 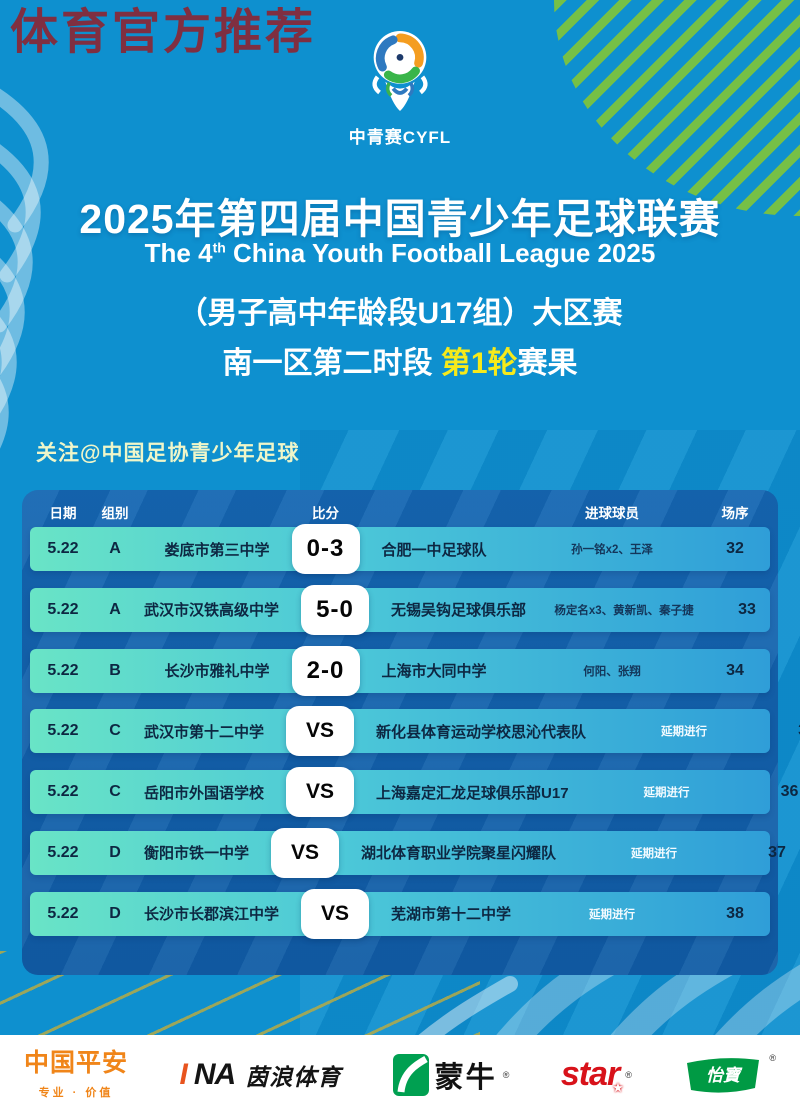 I want to click on cestbon-flag-icon: 怡寶, so click(x=723, y=1075).